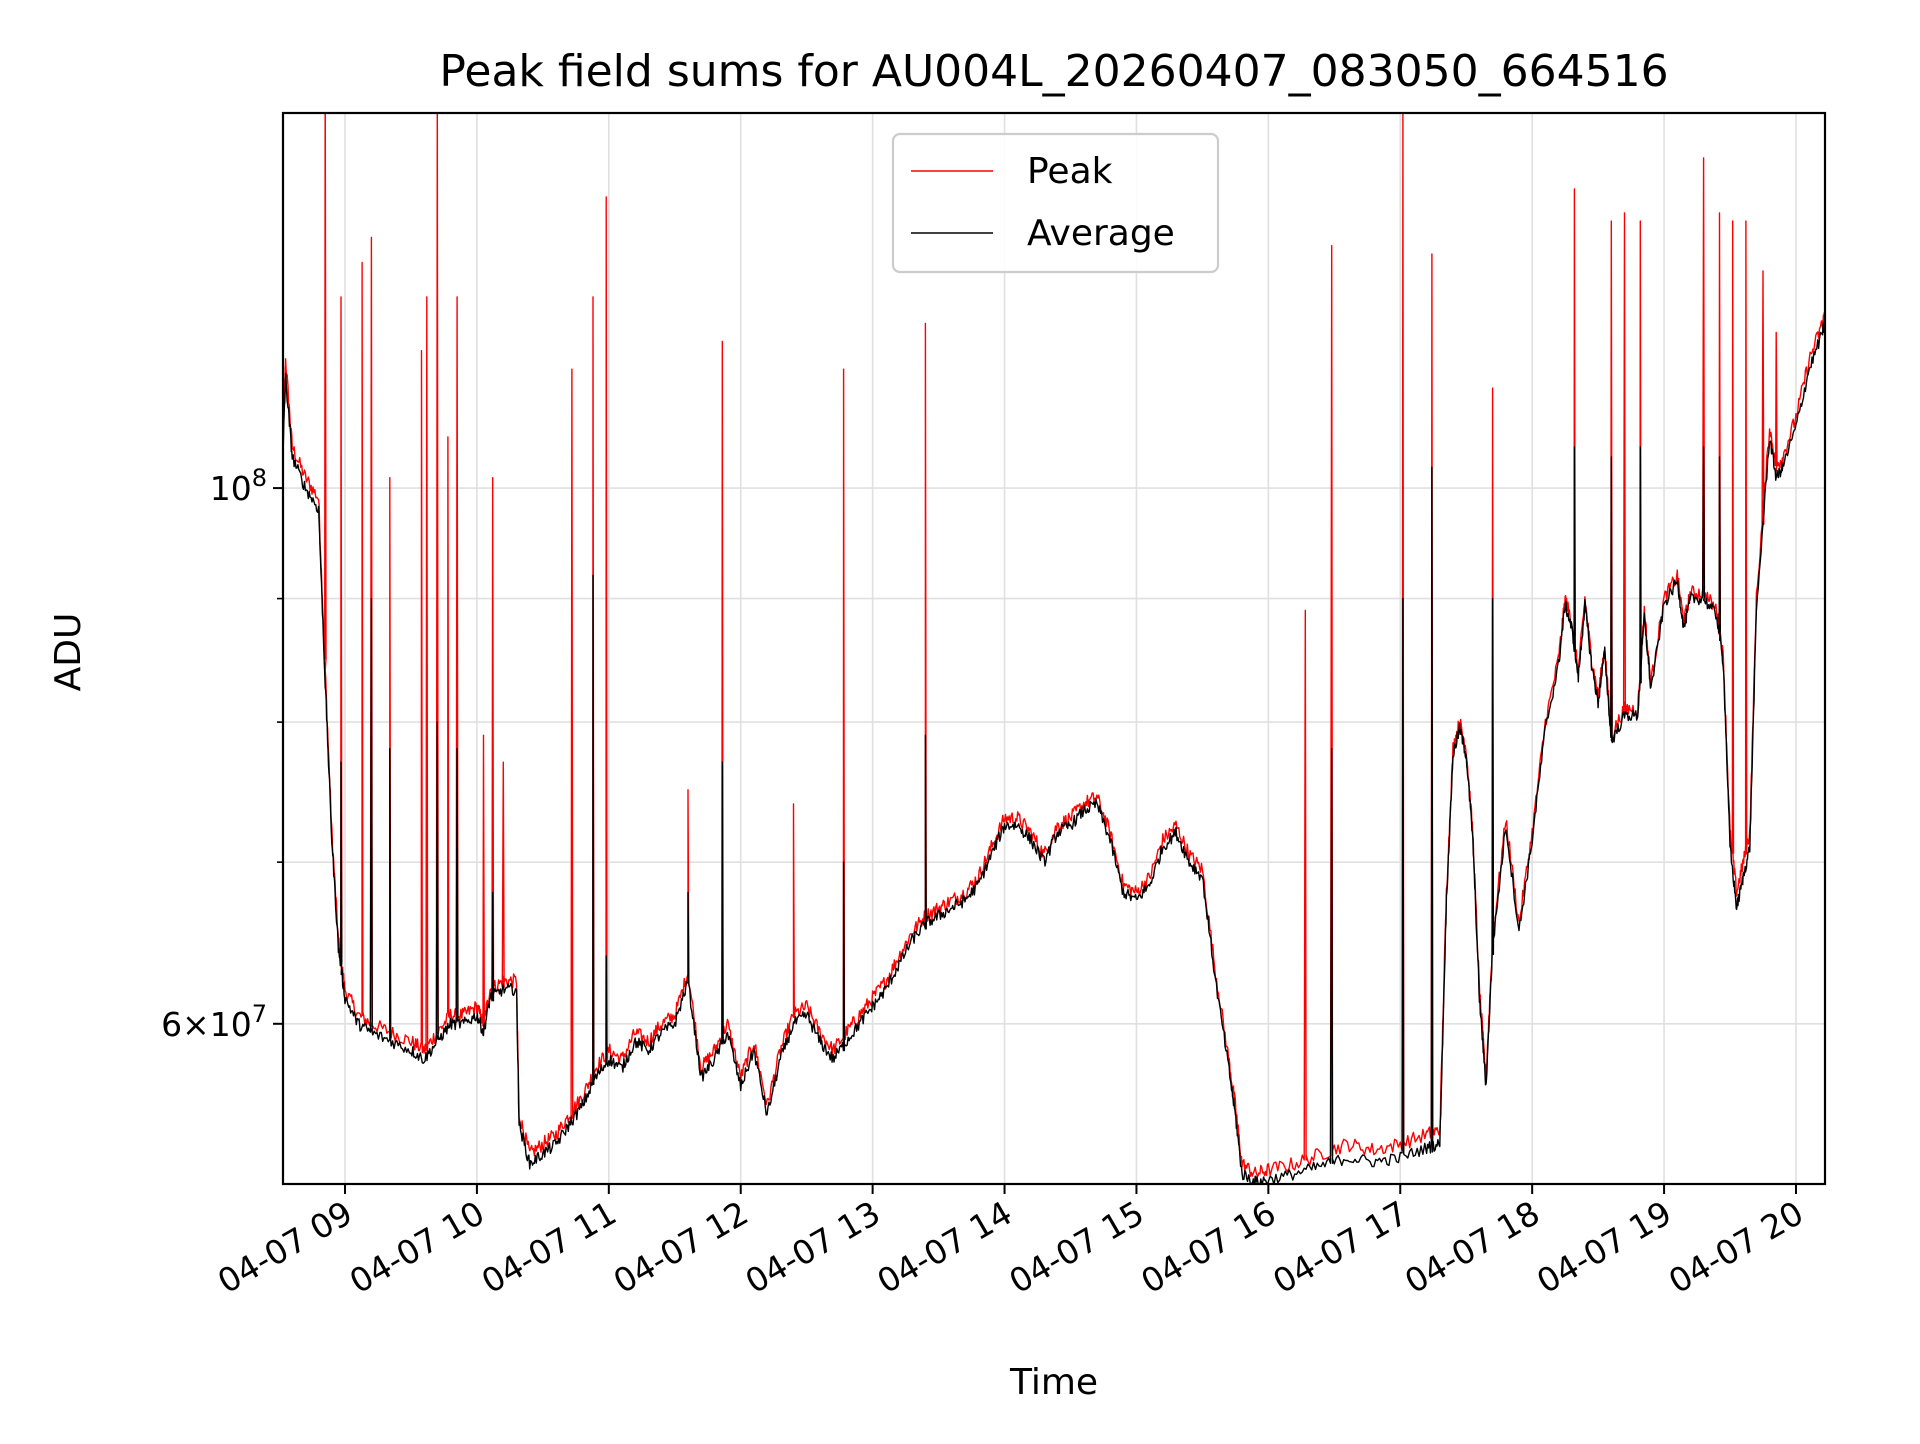 This screenshot has width=1920, height=1444. I want to click on y-tick-label: 108, so click(238, 486).